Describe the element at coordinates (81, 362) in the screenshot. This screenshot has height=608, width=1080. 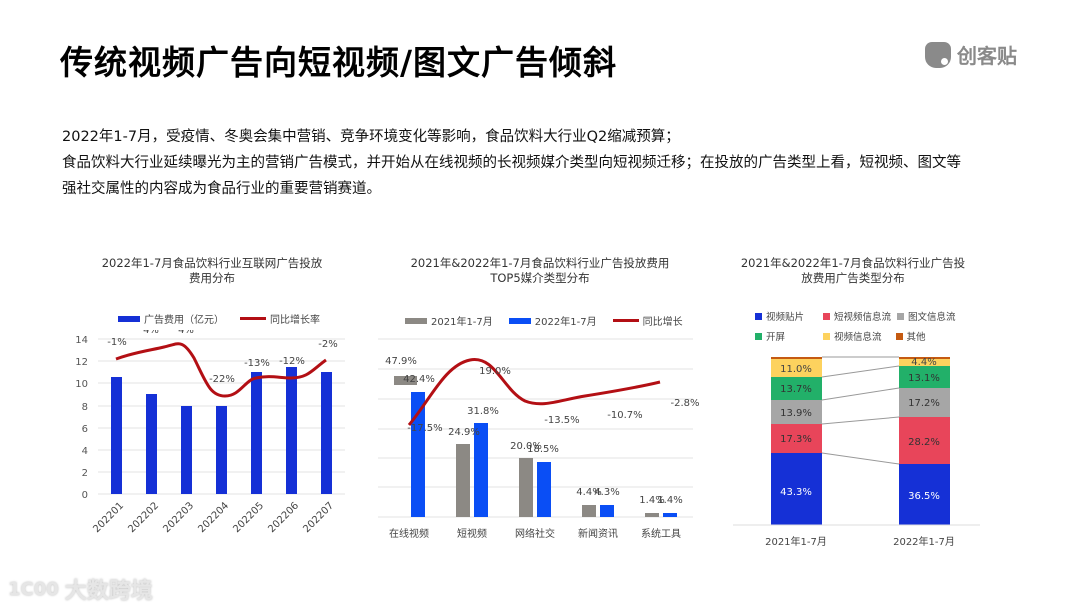
I see `svg-text: 12` at that location.